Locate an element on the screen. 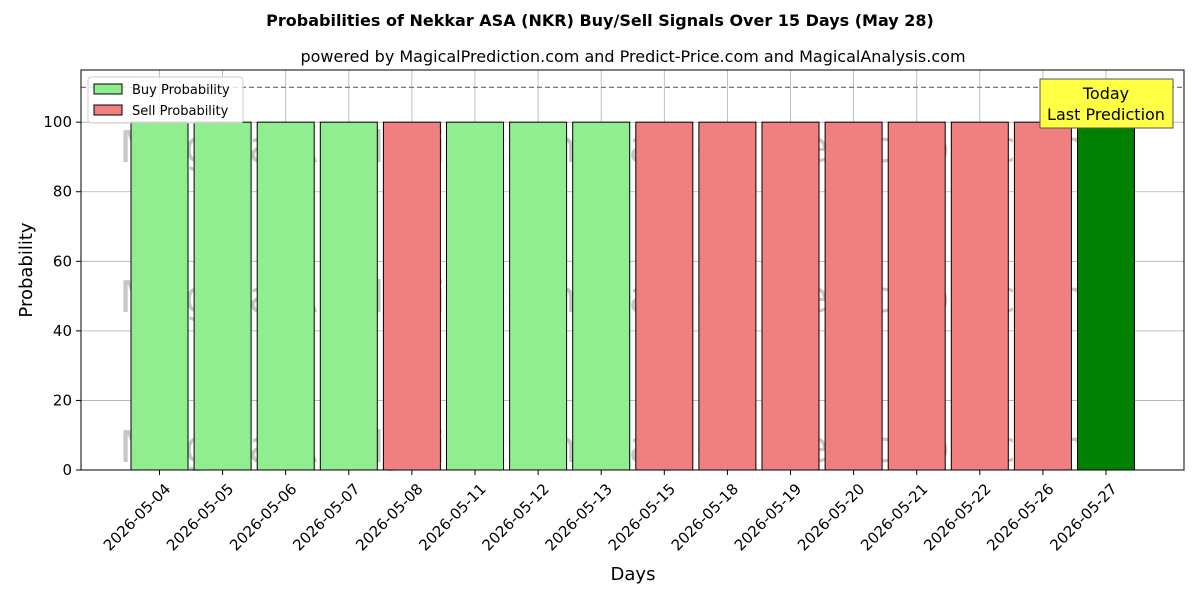  x-tick-label-6: 2026-05-12 is located at coordinates (515, 517).